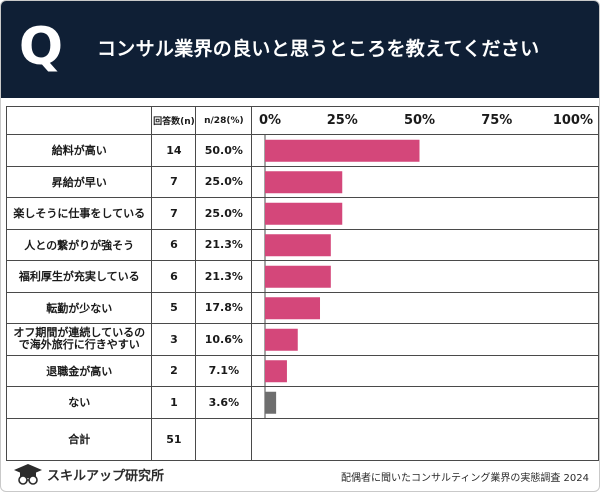 Image resolution: width=600 pixels, height=492 pixels. Describe the element at coordinates (224, 370) in the screenshot. I see `row-percent: 7.1%` at that location.